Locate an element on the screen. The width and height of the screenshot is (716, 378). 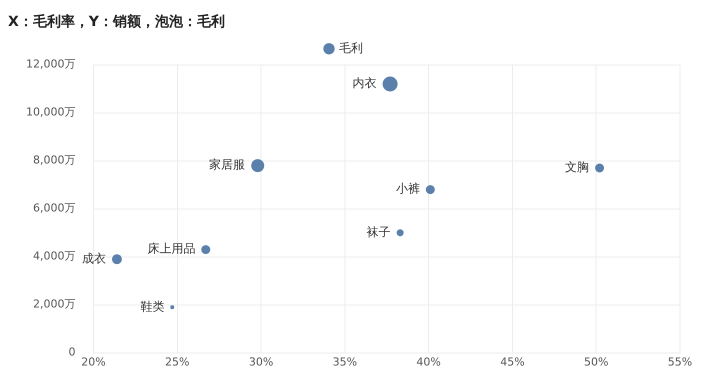
y-tick-label: 2,000万 is located at coordinates (54, 304).